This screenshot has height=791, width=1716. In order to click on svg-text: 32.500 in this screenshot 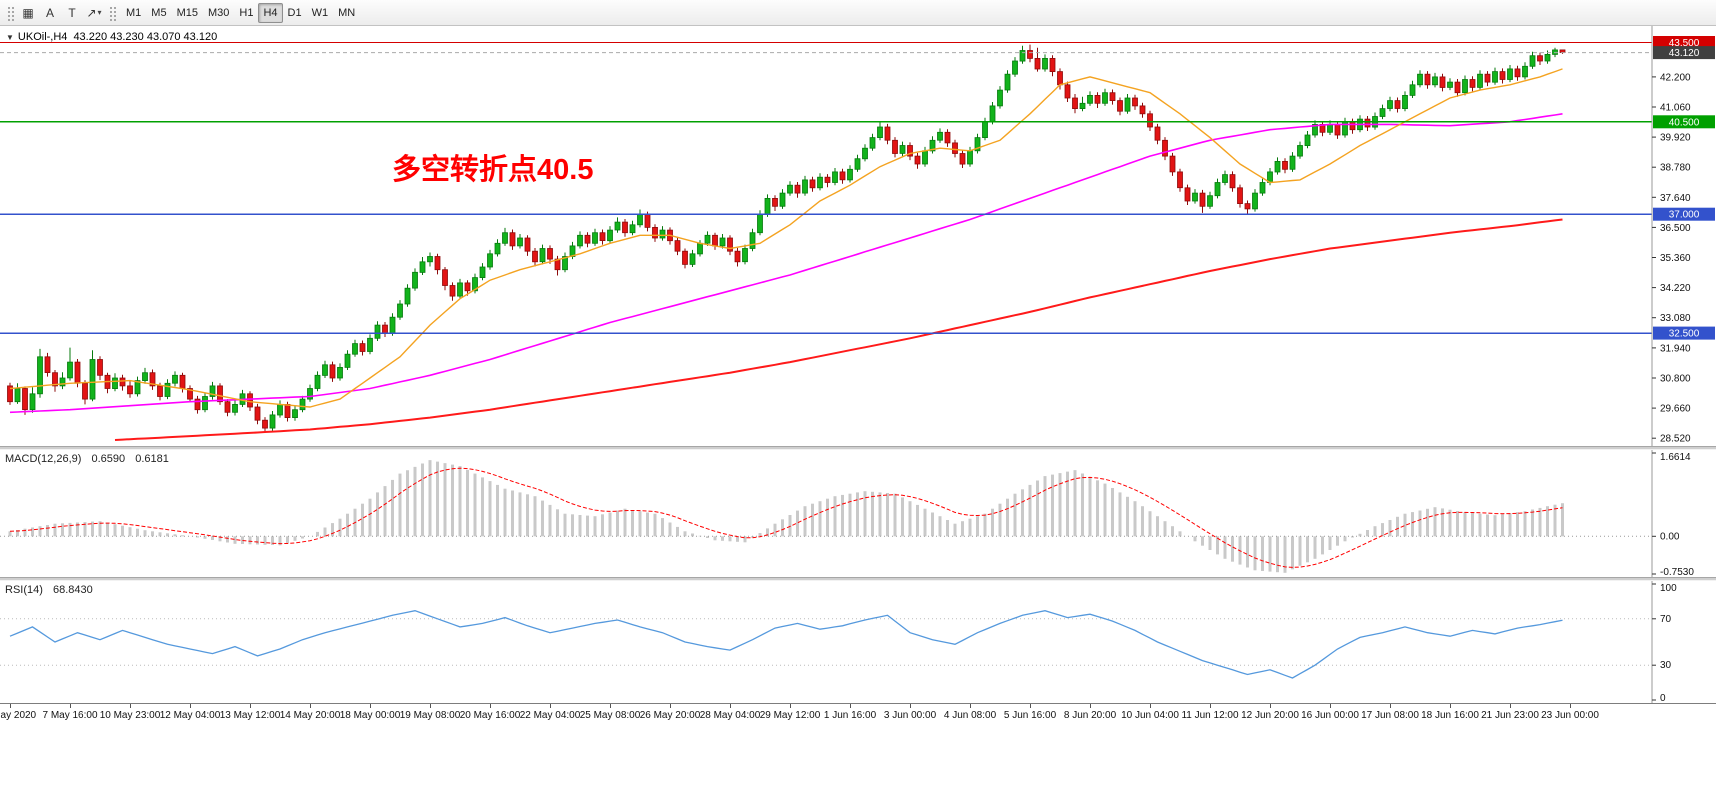, I will do `click(1684, 334)`.